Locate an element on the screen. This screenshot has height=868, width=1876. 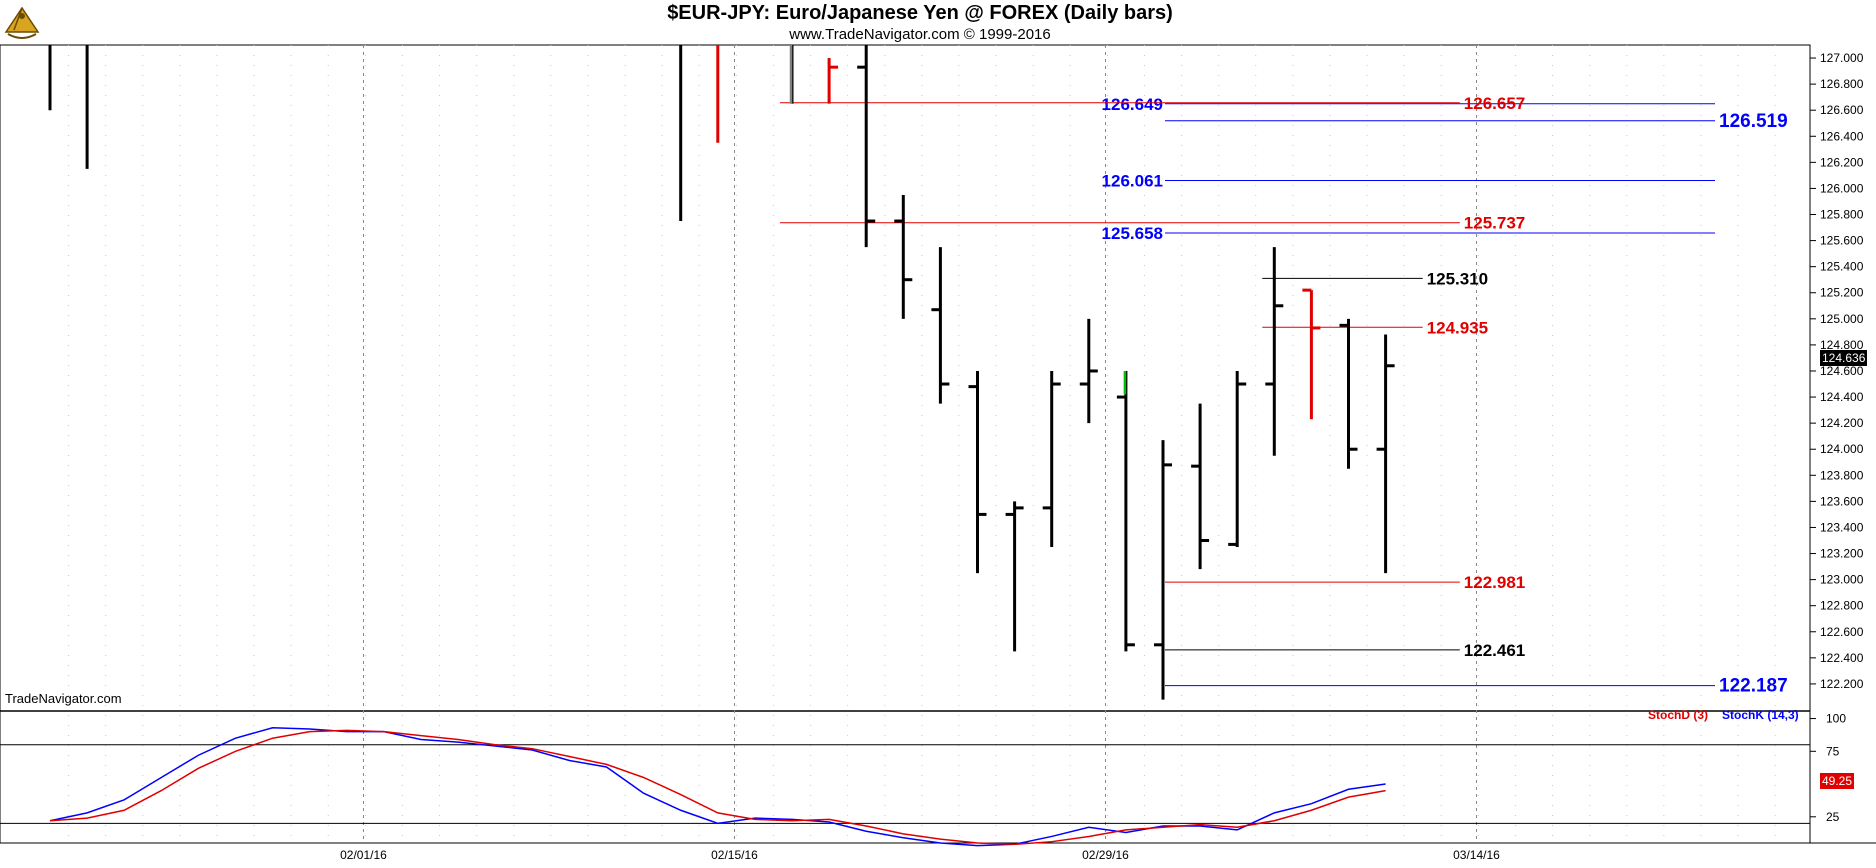
stoch-value-tag: 49.25 is located at coordinates (1837, 781).